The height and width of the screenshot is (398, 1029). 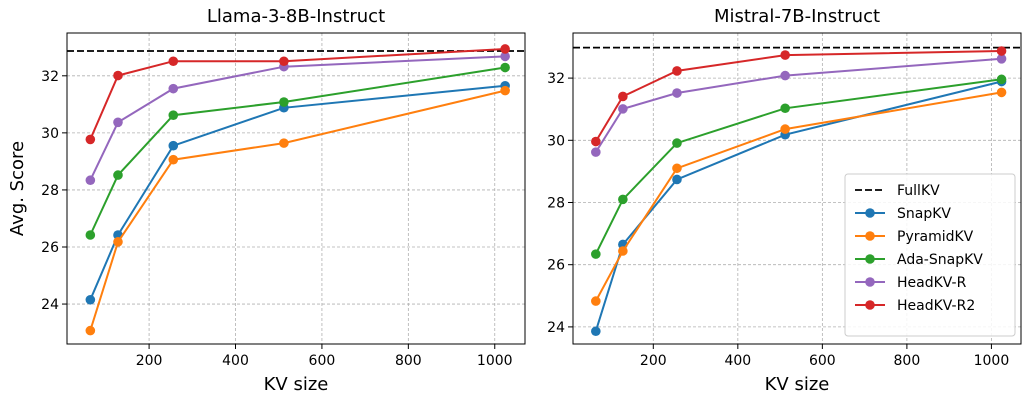 What do you see at coordinates (296, 16) in the screenshot?
I see `chart-title: Llama-3-8B-Instruct` at bounding box center [296, 16].